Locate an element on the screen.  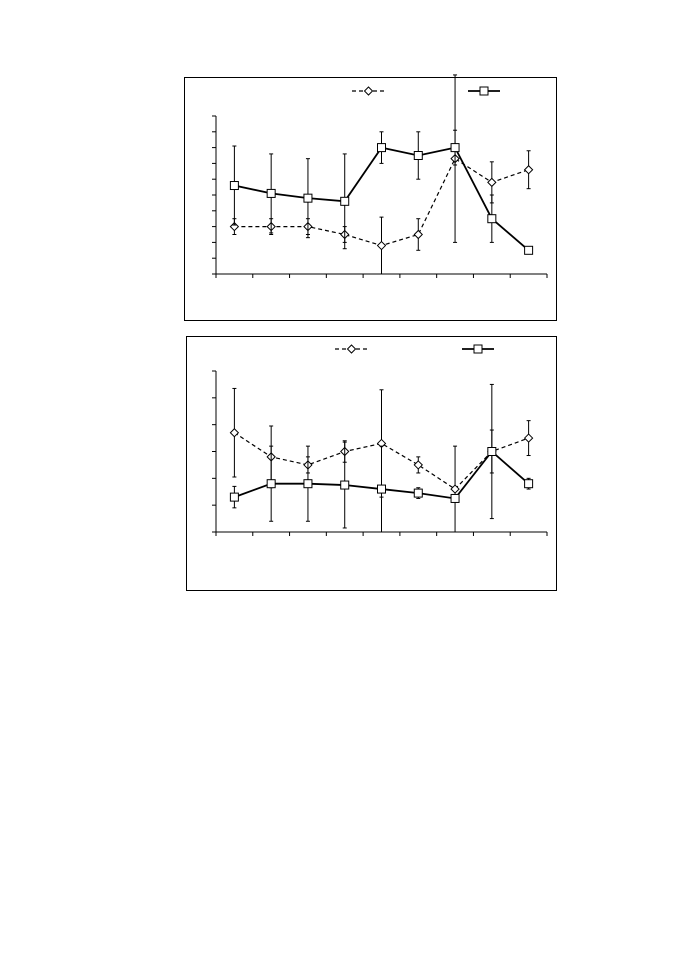
series-line is located at coordinates (381, 461).